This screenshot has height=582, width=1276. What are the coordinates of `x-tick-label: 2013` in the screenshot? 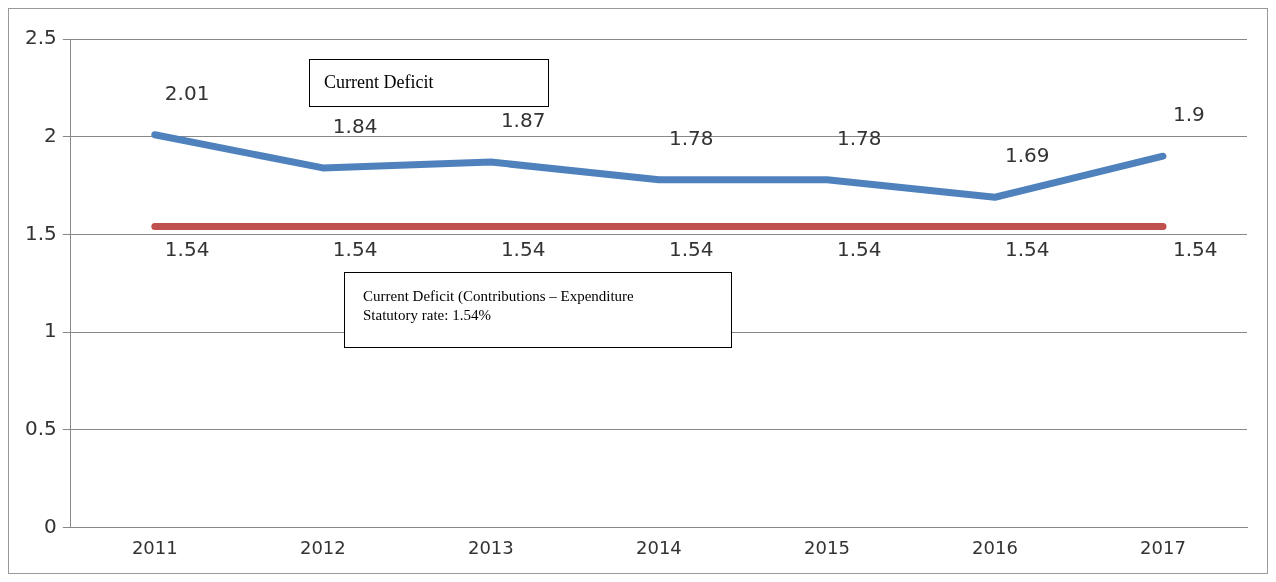 It's located at (490, 547).